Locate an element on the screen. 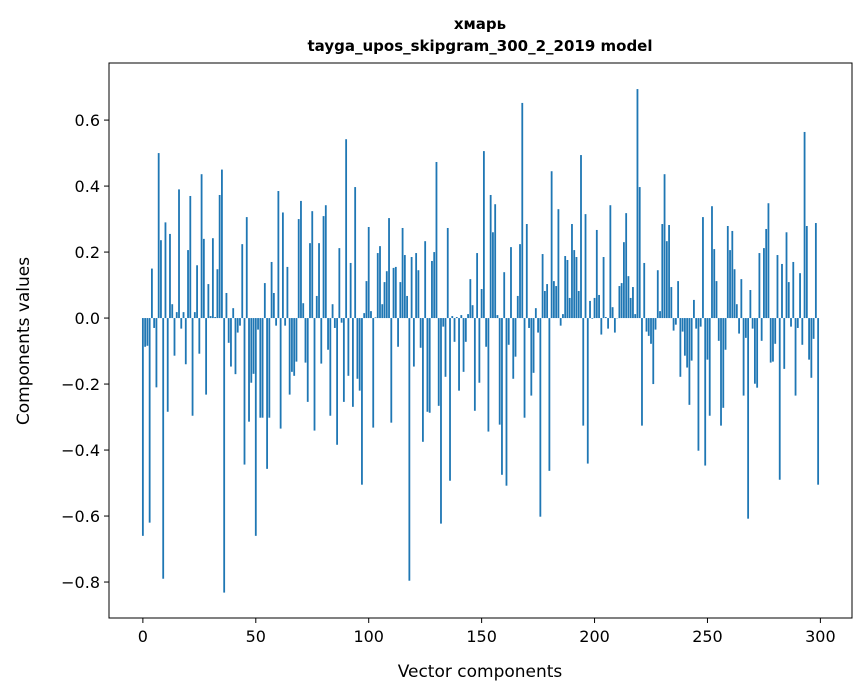  y-tick-label: 0.4 is located at coordinates (87, 186).